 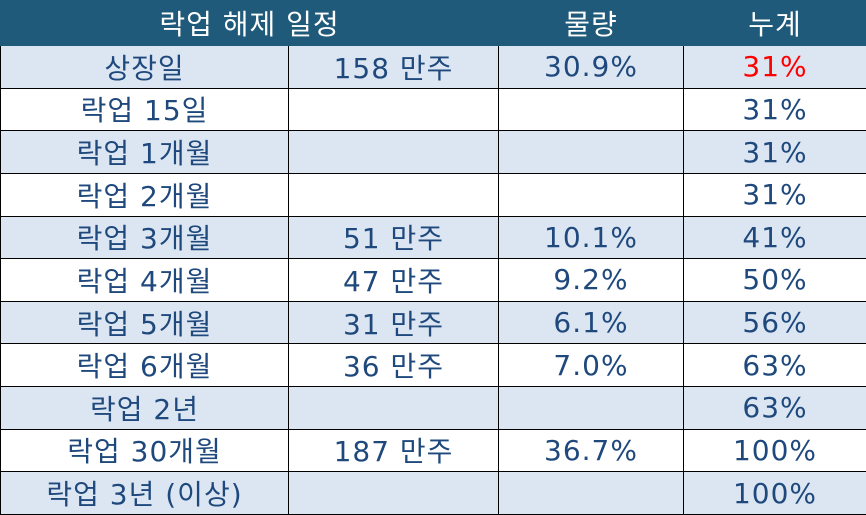 I want to click on table-cell: 158 만주, so click(x=393, y=67).